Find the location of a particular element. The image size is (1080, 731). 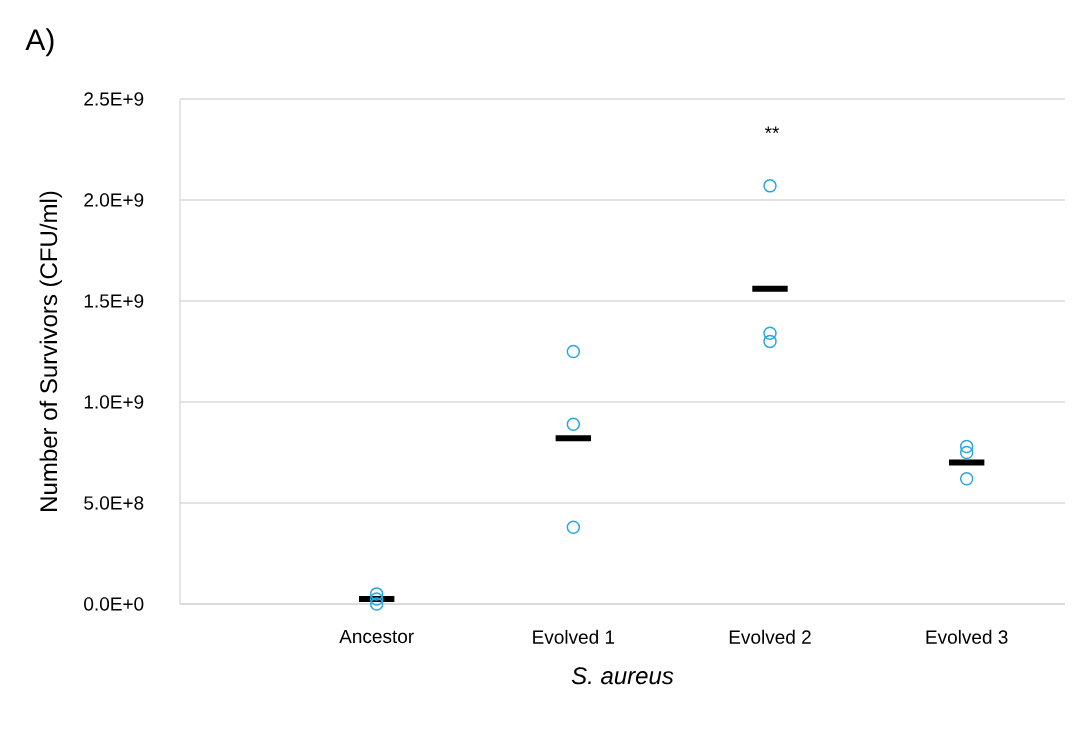

y-tick-label: 5.0E+8 is located at coordinates (114, 503).